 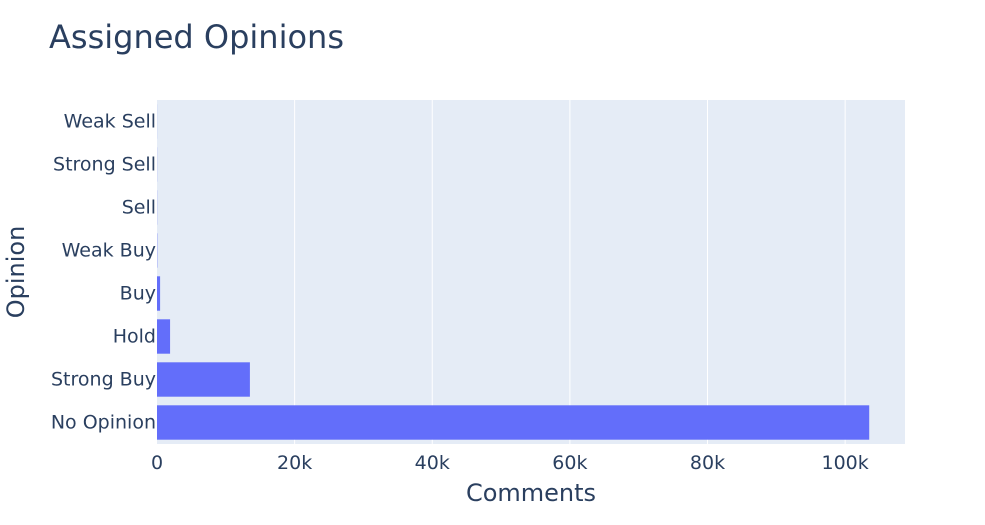 I want to click on x-tick-label: 60k, so click(x=569, y=463).